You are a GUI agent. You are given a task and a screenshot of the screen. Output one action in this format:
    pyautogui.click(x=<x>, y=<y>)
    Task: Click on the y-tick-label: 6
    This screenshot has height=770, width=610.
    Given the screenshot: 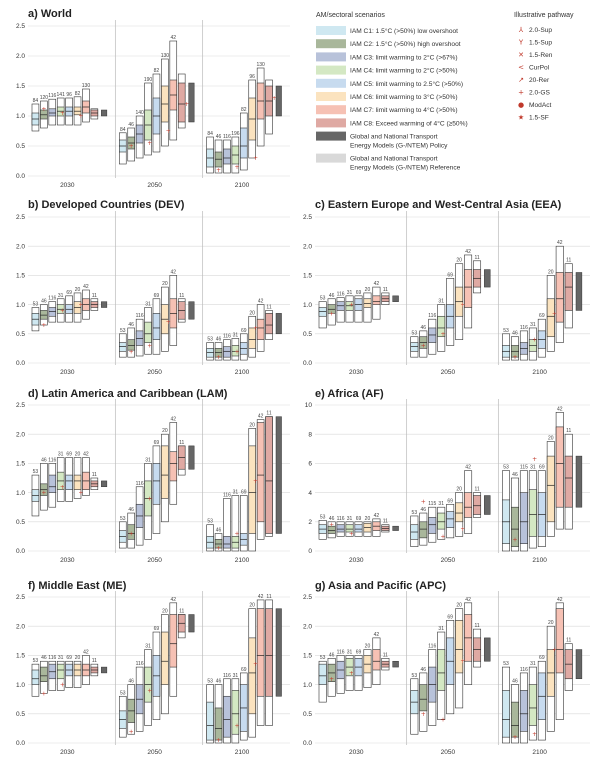 What is the action you would take?
    pyautogui.click(x=310, y=464)
    